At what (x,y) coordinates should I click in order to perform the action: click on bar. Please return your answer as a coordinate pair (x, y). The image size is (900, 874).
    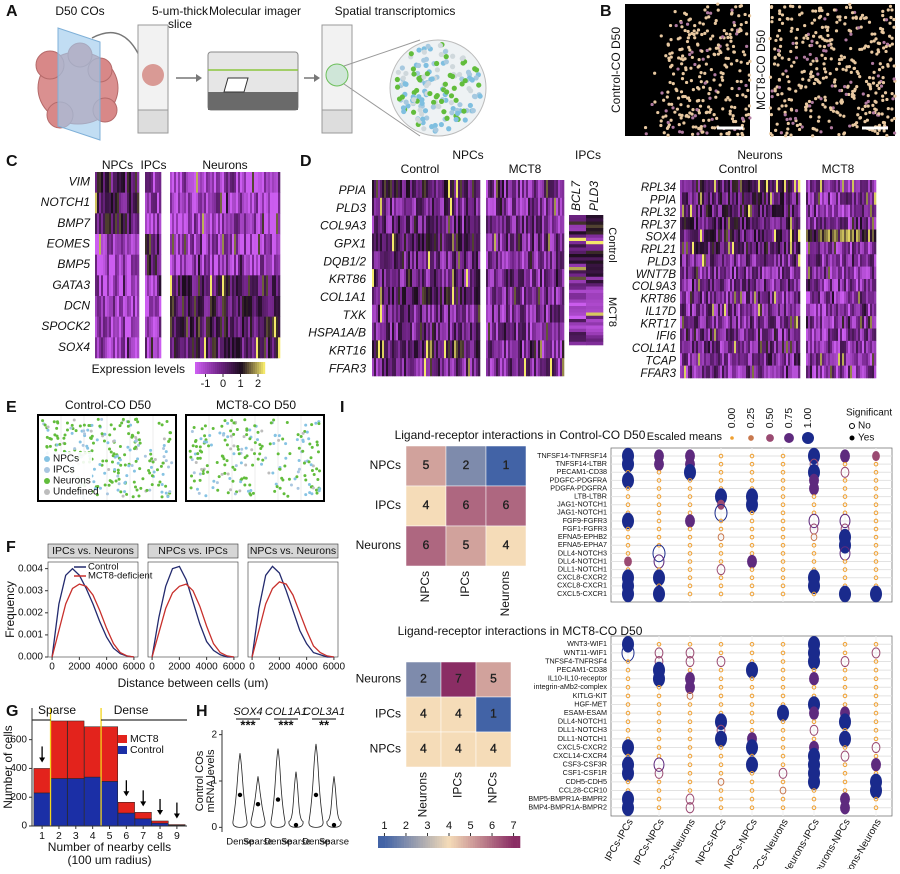
    Looking at the image, I should click on (76, 802).